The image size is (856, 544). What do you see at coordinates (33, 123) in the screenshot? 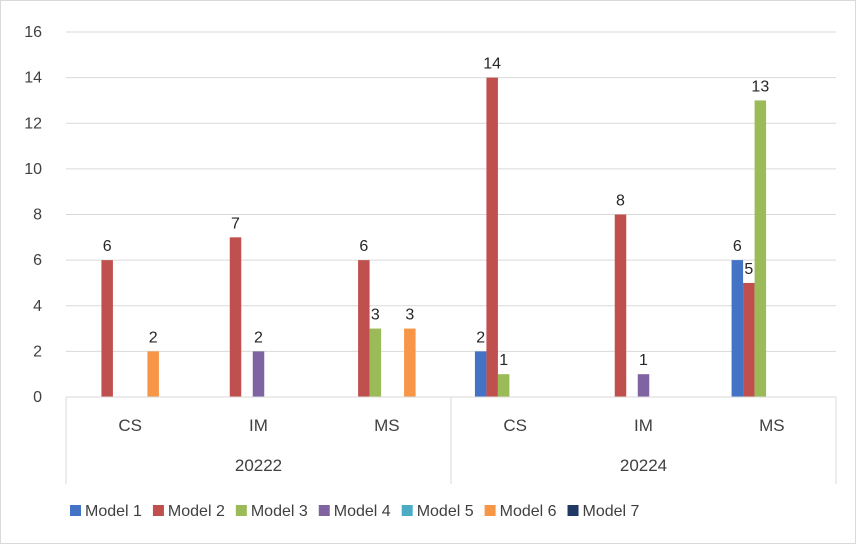
I see `y-tick-label: 12` at bounding box center [33, 123].